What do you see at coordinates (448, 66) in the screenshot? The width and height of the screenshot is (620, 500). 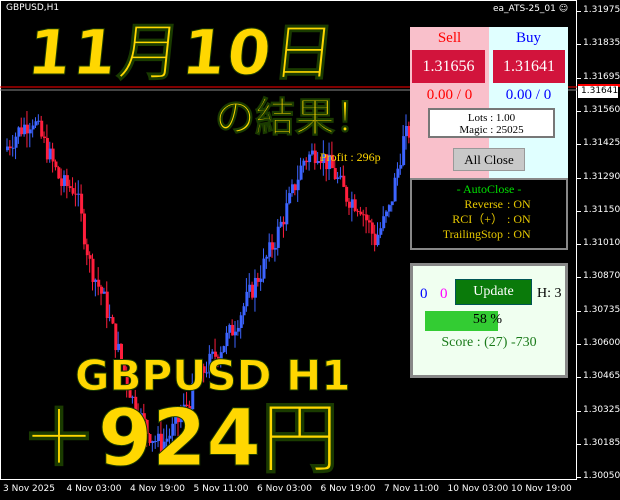 I see `sell-button: 1.31656` at bounding box center [448, 66].